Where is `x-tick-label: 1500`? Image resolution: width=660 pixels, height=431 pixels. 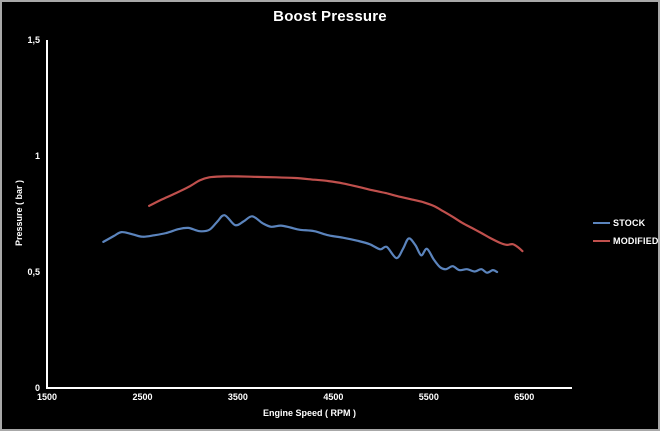 x-tick-label: 1500 is located at coordinates (47, 397).